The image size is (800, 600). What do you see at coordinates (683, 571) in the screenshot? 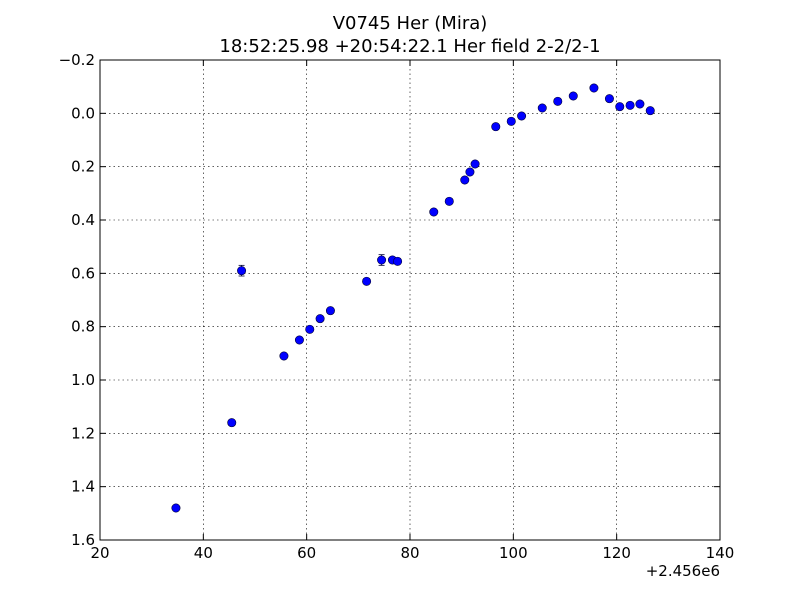
I see `x-offset-label: +2.456e6` at bounding box center [683, 571].